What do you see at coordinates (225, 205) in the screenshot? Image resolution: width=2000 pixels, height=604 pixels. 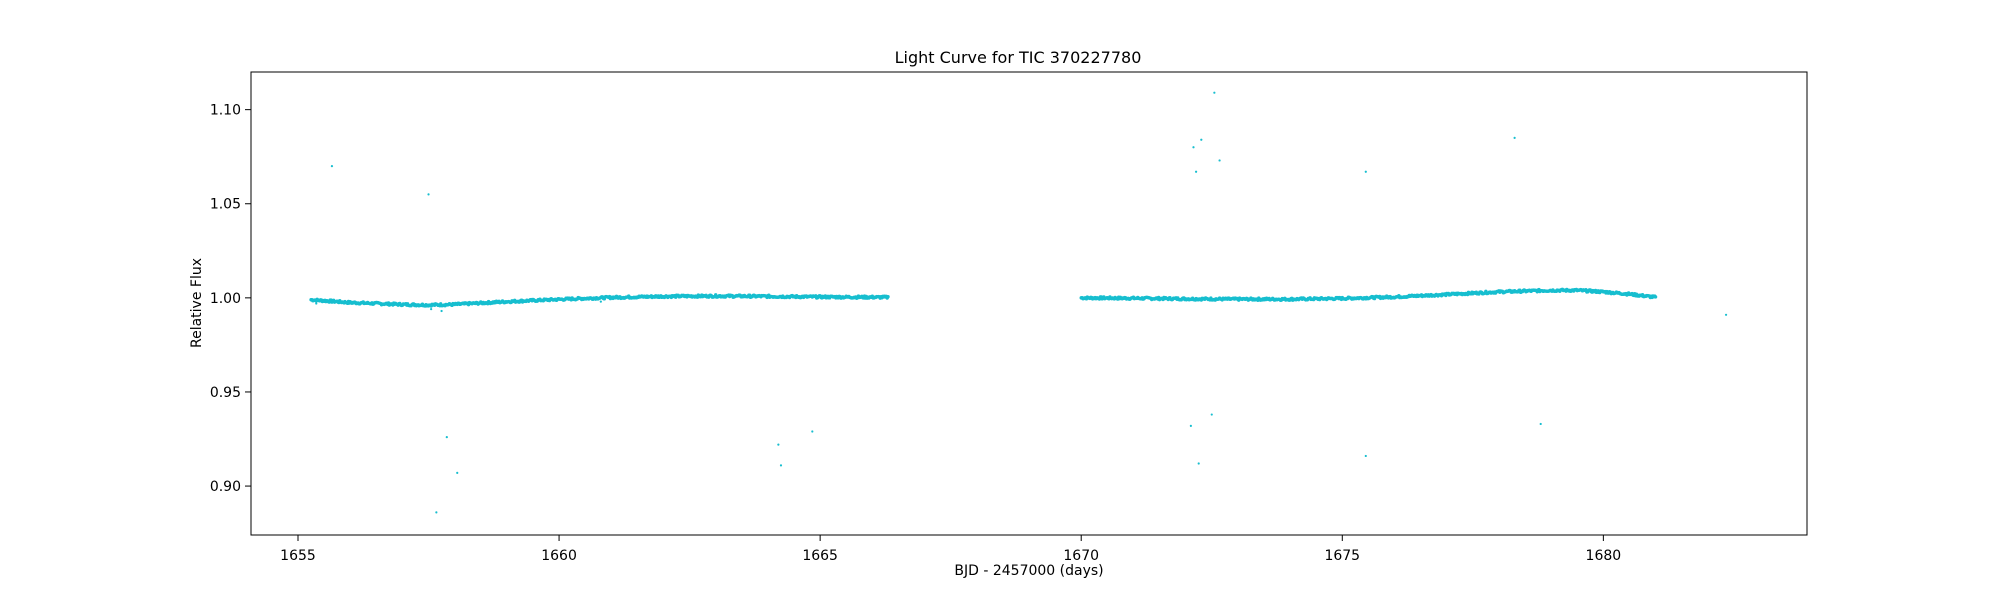 I see `y-tick-label: 1.05` at bounding box center [225, 205].